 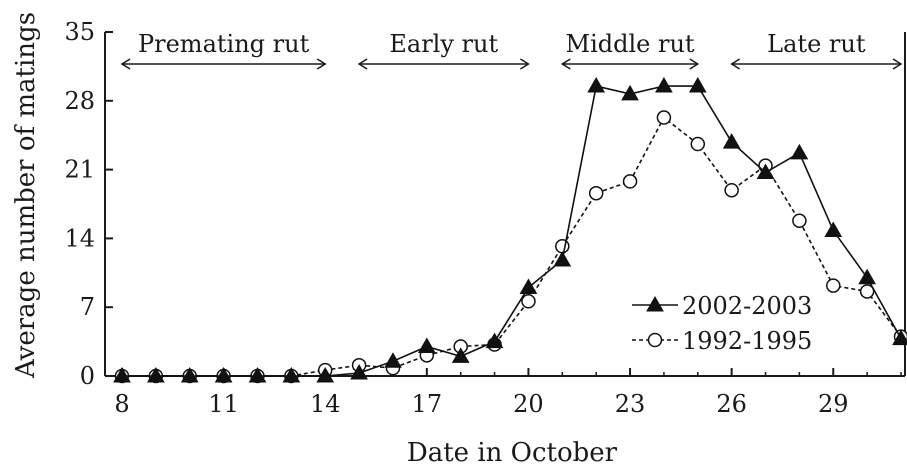 I want to click on phase-label: Late rut, so click(x=816, y=44).